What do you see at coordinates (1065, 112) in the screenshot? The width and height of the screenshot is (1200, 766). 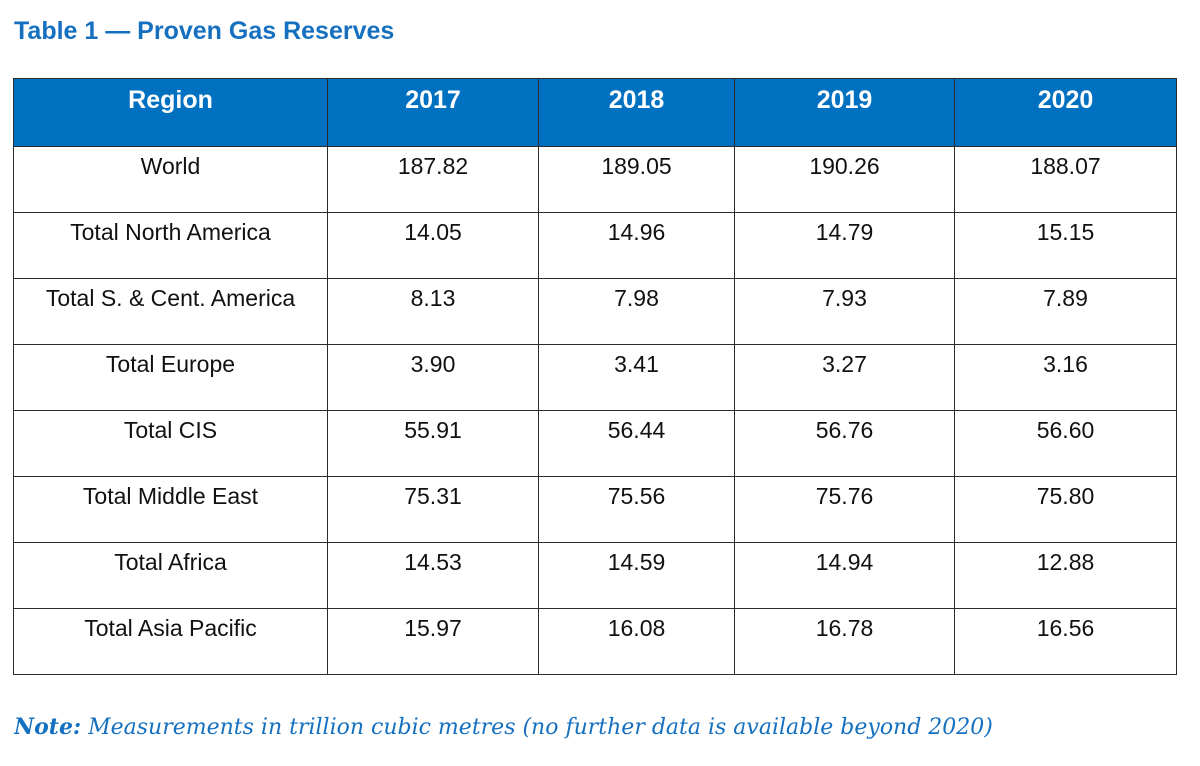 I see `column-header-2020: 2020` at bounding box center [1065, 112].